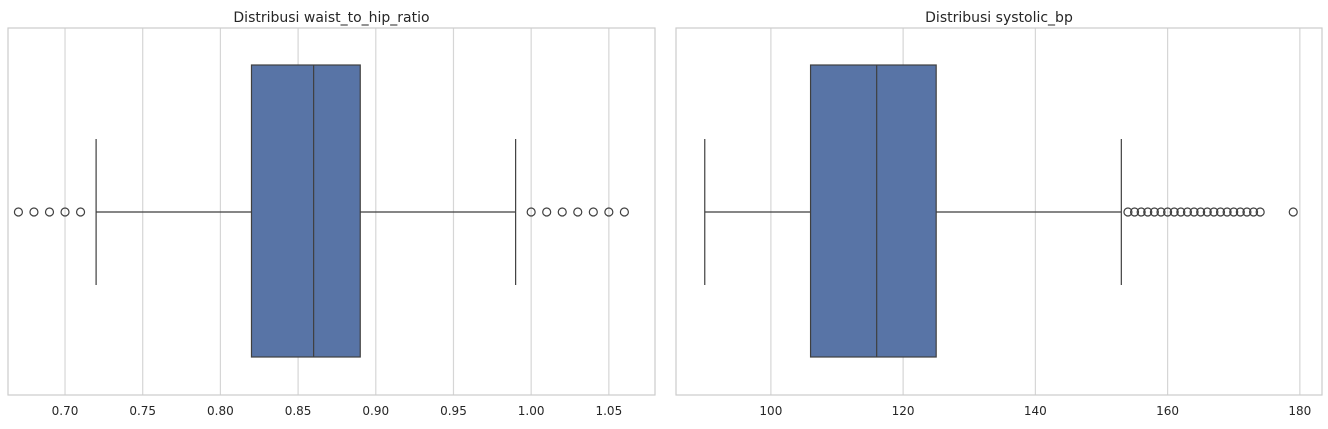 The width and height of the screenshot is (1328, 429). What do you see at coordinates (1299, 411) in the screenshot?
I see `x-tick-label: 180` at bounding box center [1299, 411].